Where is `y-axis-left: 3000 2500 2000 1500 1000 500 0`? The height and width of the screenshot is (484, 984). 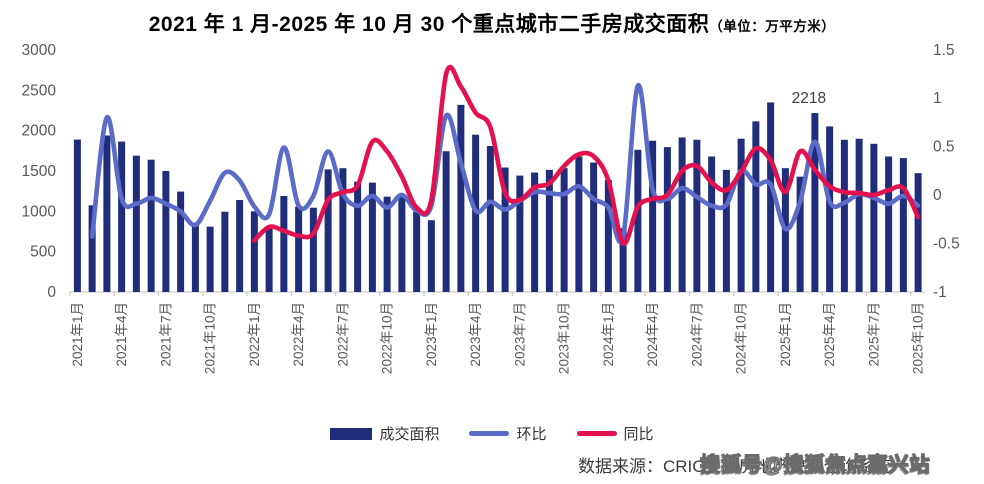
y-axis-left: 3000 2500 2000 1500 1000 500 0 is located at coordinates (39, 171).